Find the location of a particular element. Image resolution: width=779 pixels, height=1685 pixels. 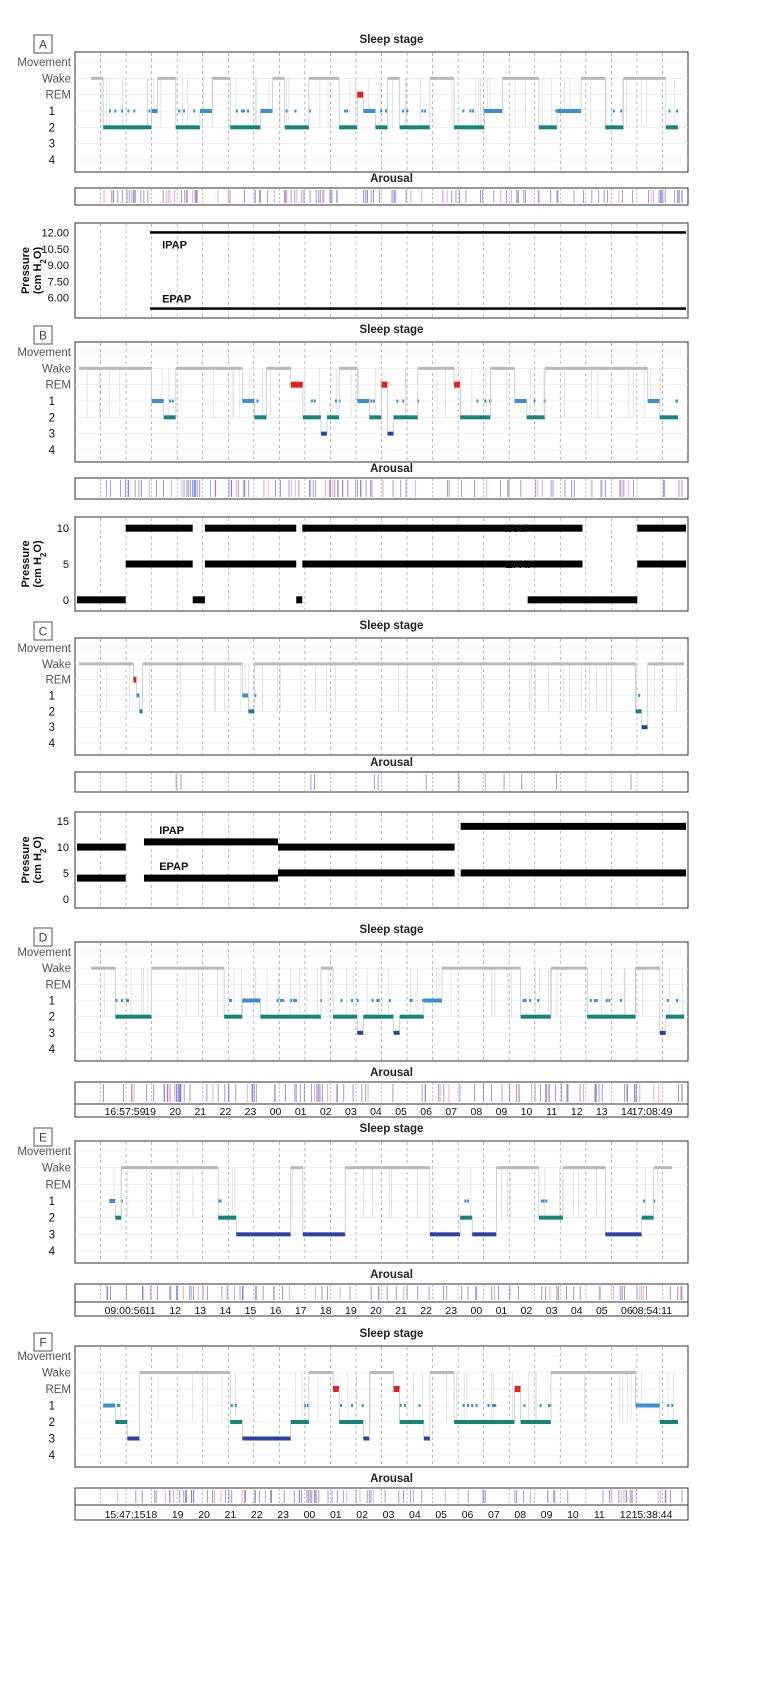

time-tick-e: 02 is located at coordinates (527, 1311).